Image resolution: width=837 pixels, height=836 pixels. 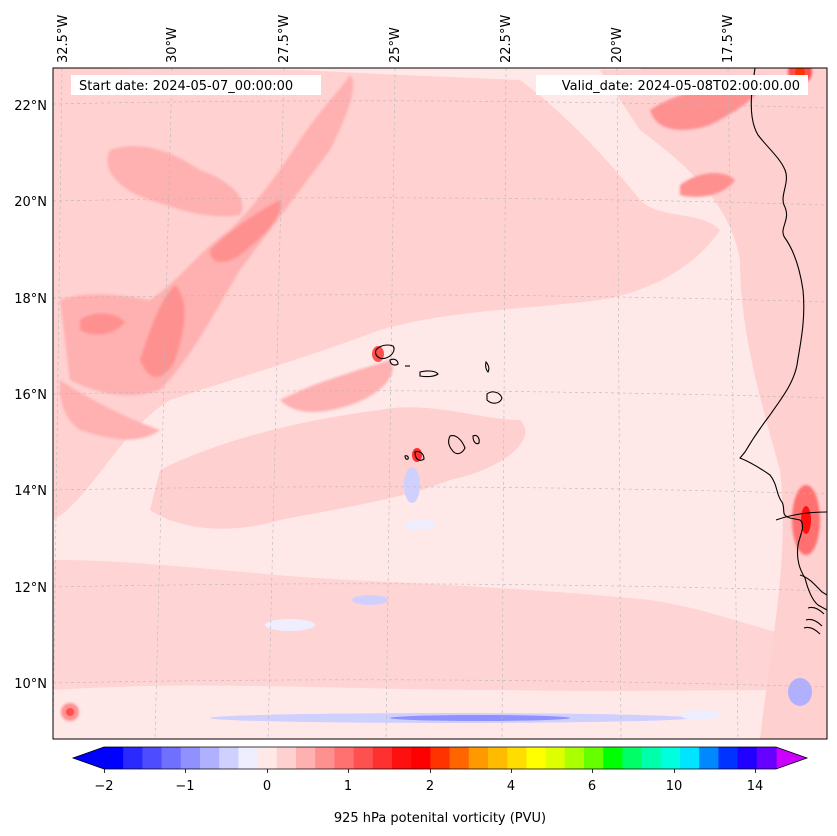 What do you see at coordinates (385, 352) in the screenshot?
I see `island-santo-antao` at bounding box center [385, 352].